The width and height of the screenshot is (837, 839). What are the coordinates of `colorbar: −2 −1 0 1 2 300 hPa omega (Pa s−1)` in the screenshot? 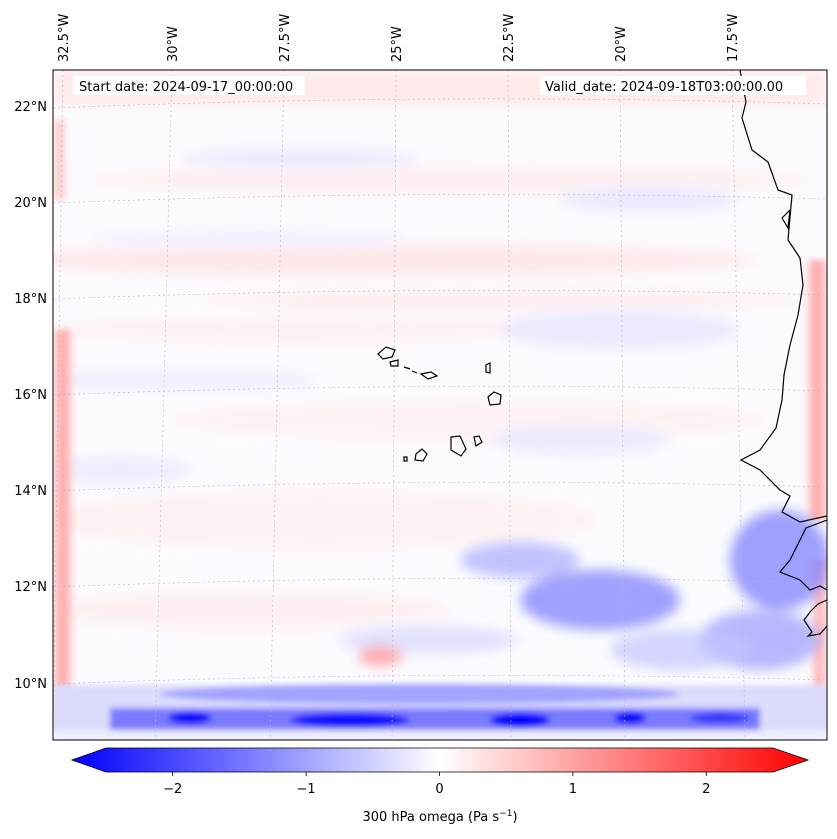 It's located at (440, 786).